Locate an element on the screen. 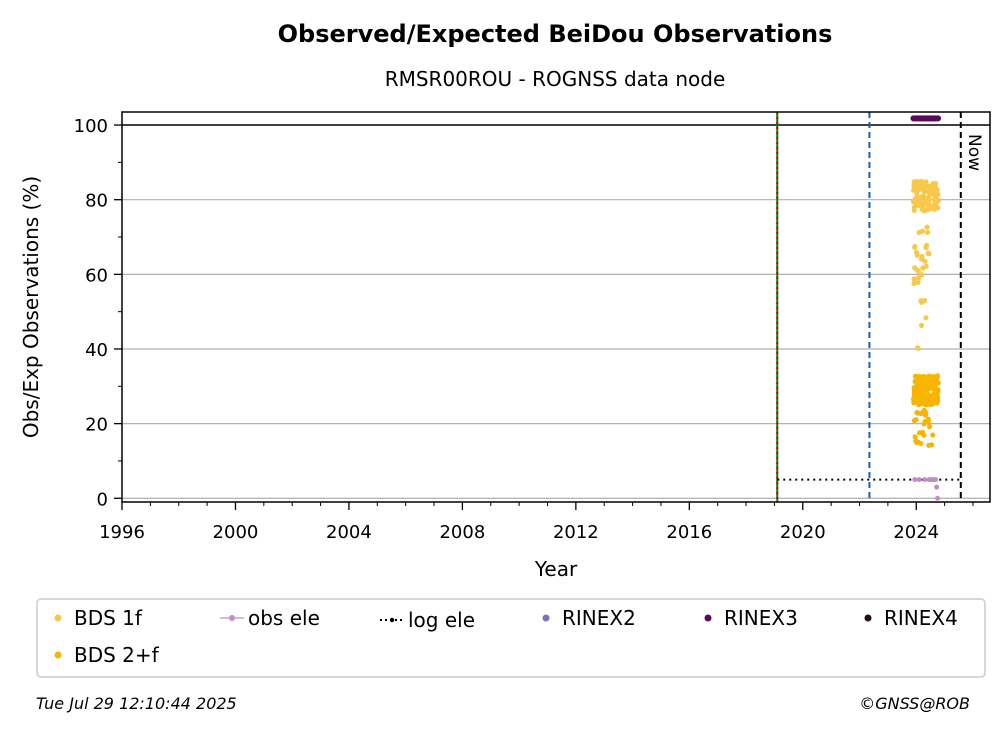  legend-label-bds2f: BDS 2+f is located at coordinates (117, 655).